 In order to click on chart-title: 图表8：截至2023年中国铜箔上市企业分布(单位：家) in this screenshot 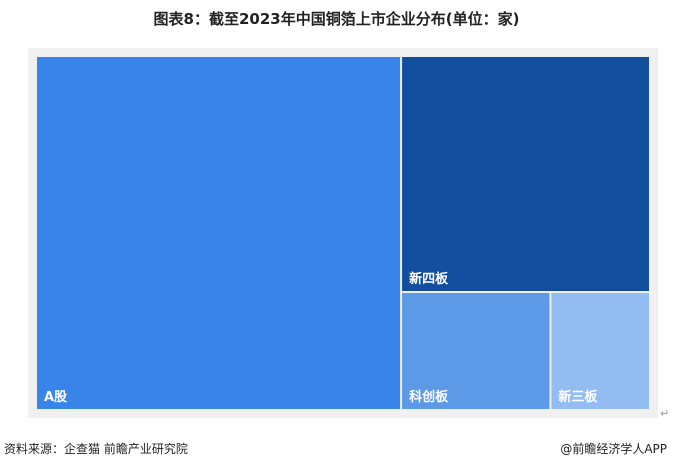, I will do `click(336, 19)`.